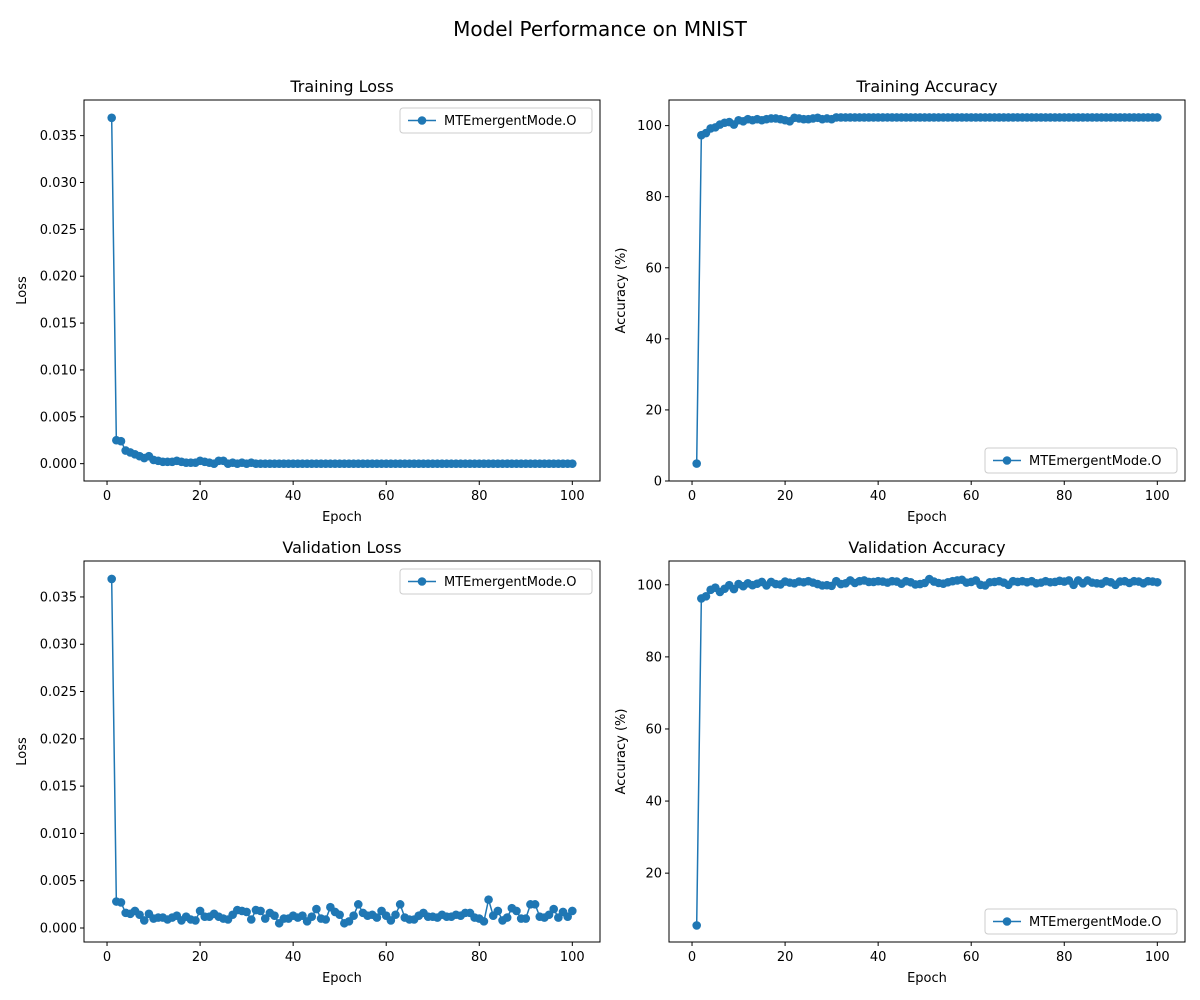 The height and width of the screenshot is (1000, 1200). Describe the element at coordinates (649, 585) in the screenshot. I see `y-tick-label: 100` at that location.